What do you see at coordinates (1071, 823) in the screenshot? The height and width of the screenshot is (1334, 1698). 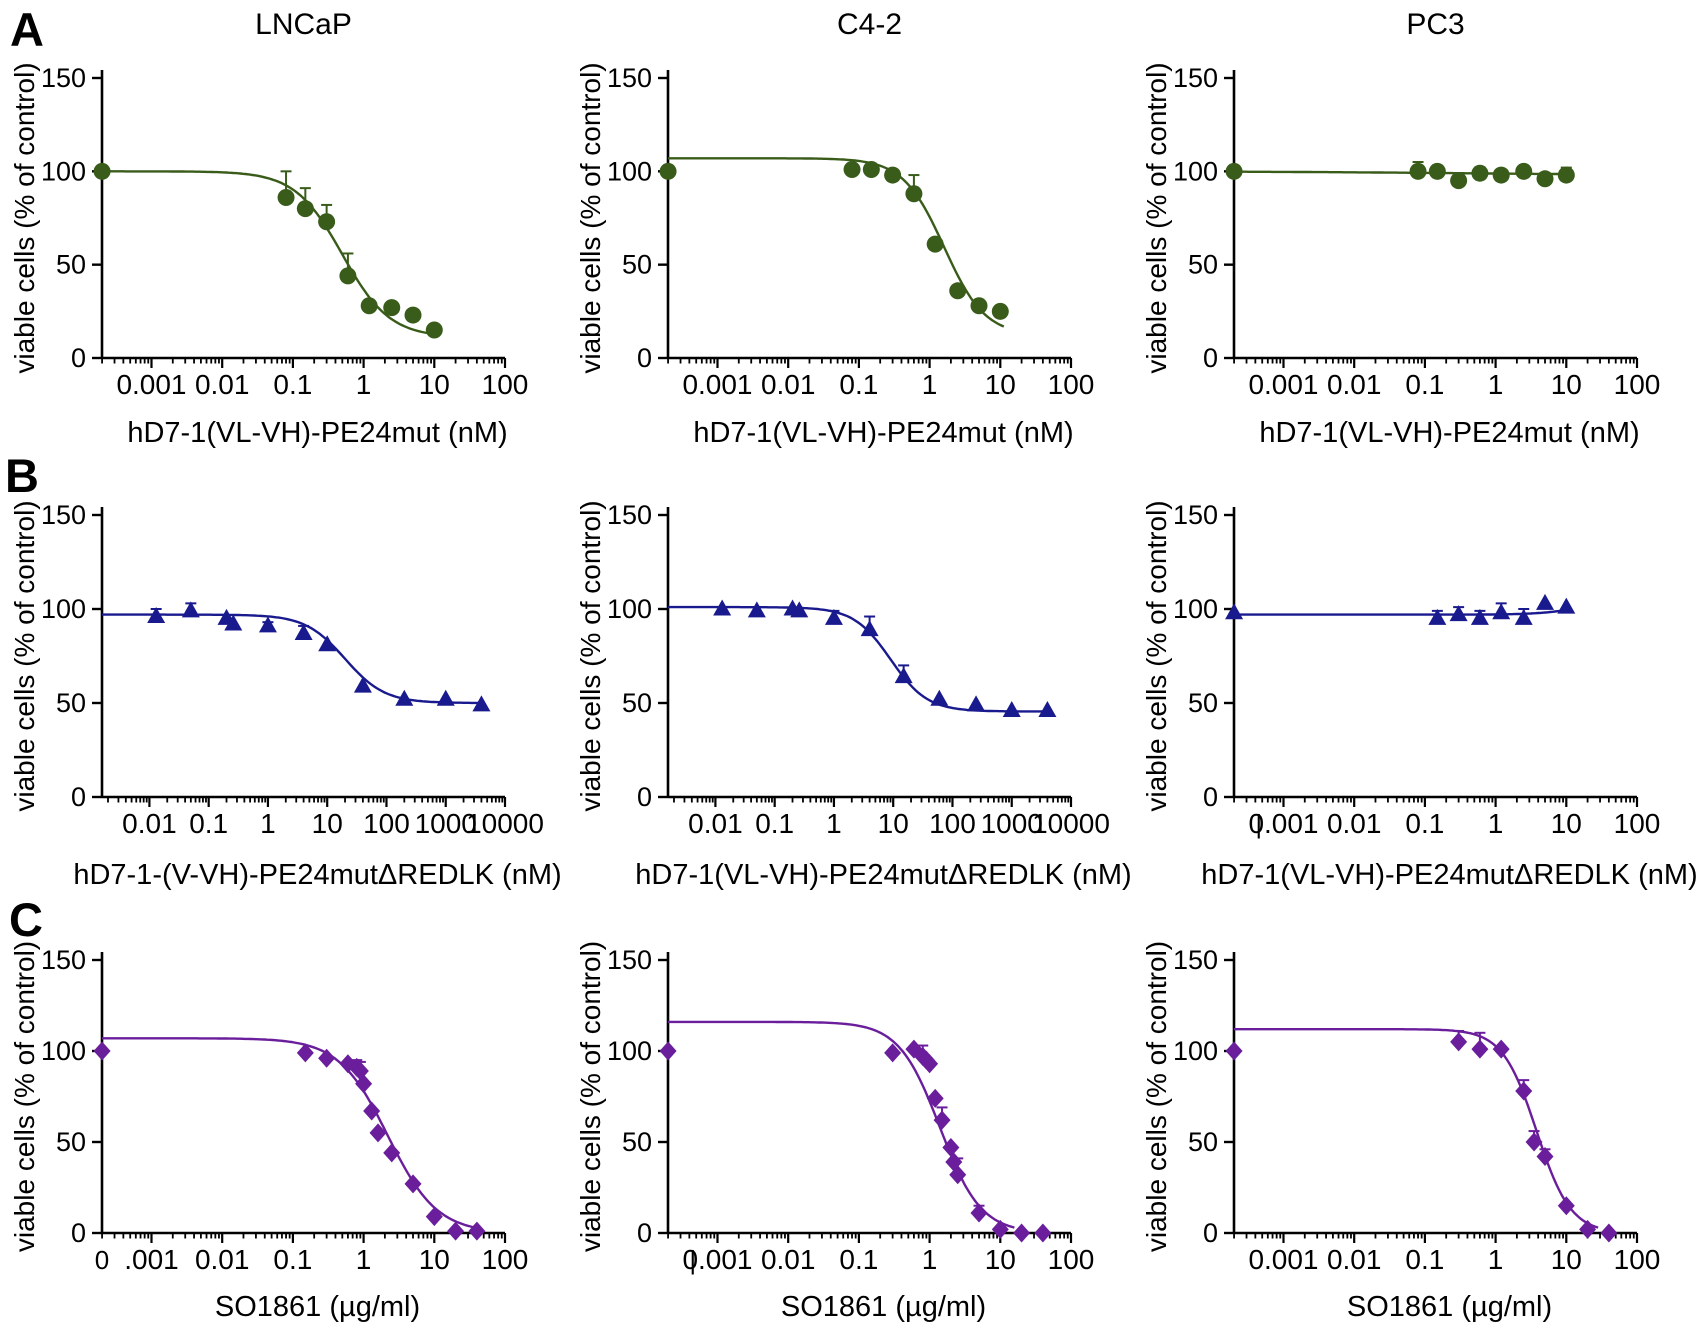 I see `x-tick-label: 10000` at bounding box center [1071, 823].